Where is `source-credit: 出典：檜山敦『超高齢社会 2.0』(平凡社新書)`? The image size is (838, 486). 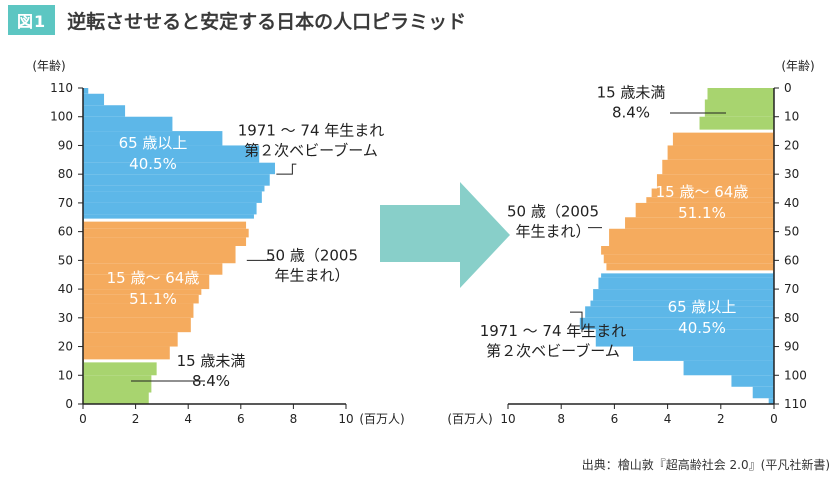
source-credit: 出典：檜山敦『超高齢社会 2.0』(平凡社新書) is located at coordinates (705, 465).